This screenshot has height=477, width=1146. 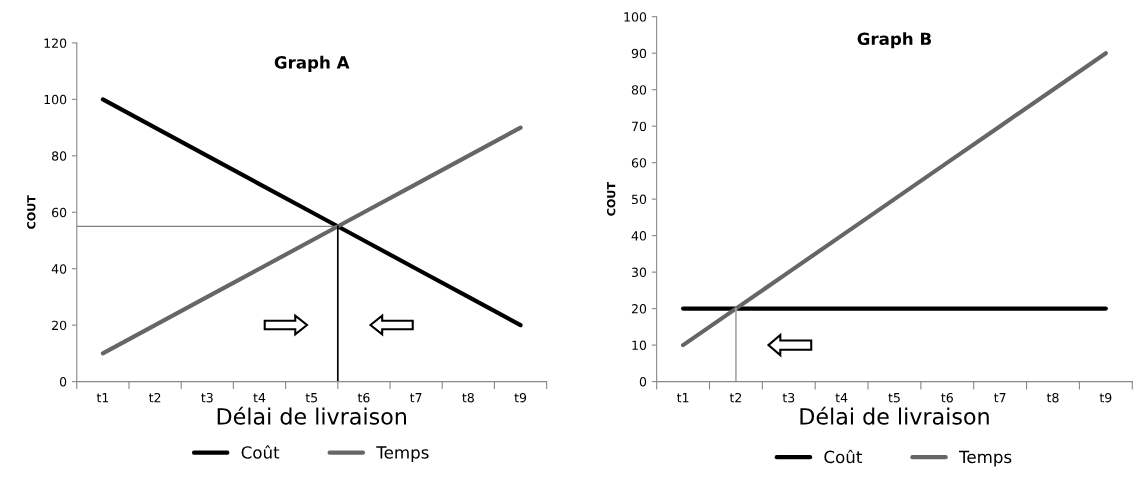 I want to click on text: Graph B, so click(x=894, y=40).